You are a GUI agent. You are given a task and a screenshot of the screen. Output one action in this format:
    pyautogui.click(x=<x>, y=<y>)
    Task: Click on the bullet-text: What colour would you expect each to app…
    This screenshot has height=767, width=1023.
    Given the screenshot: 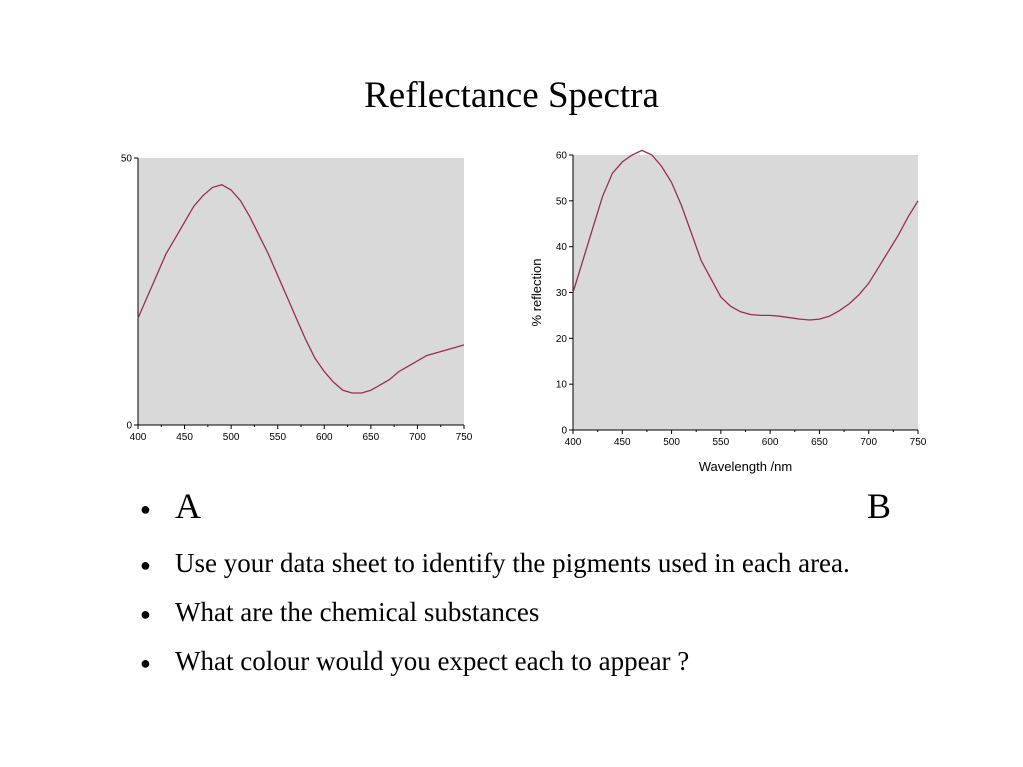 What is the action you would take?
    pyautogui.click(x=432, y=661)
    